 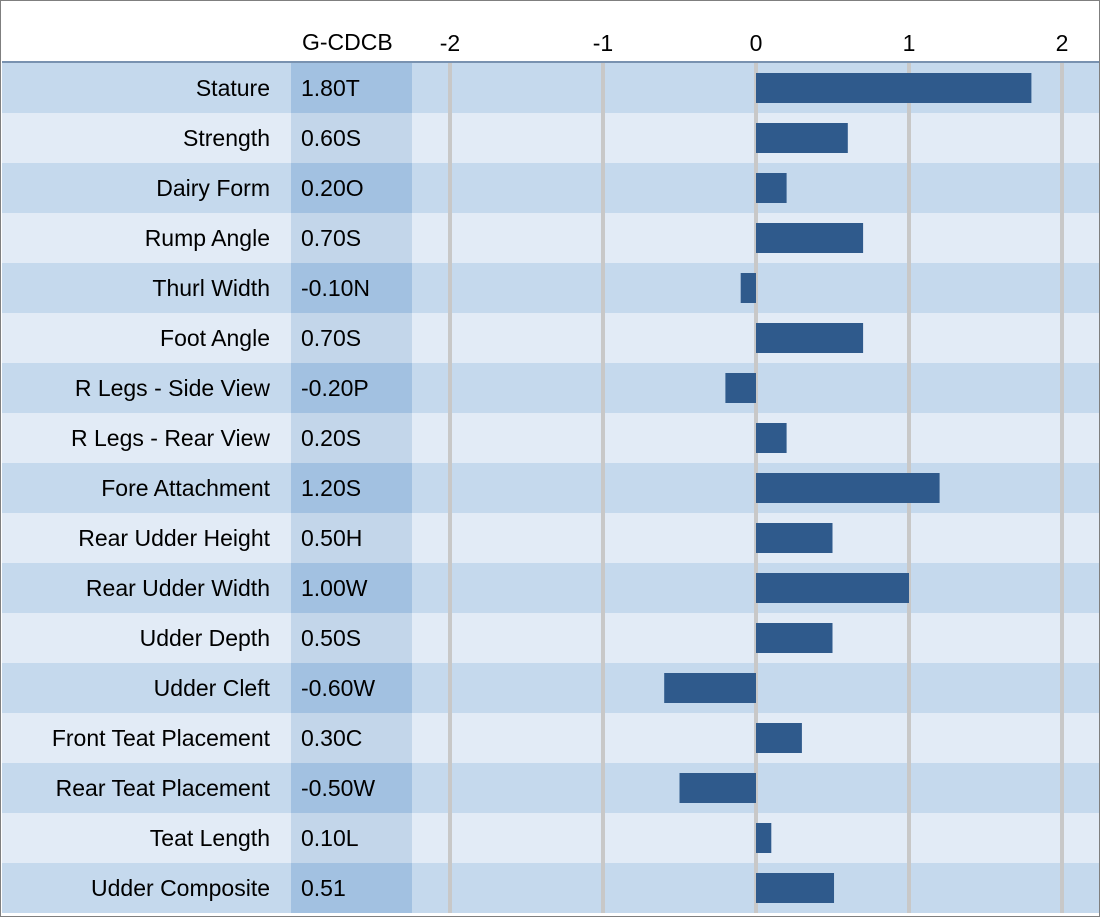 I want to click on trait-label: Thurl Width, so click(x=211, y=288).